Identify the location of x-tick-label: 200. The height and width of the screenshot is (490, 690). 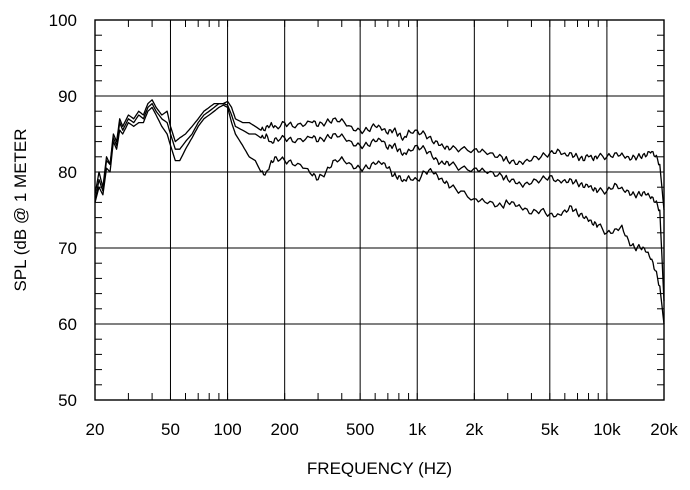
(284, 429).